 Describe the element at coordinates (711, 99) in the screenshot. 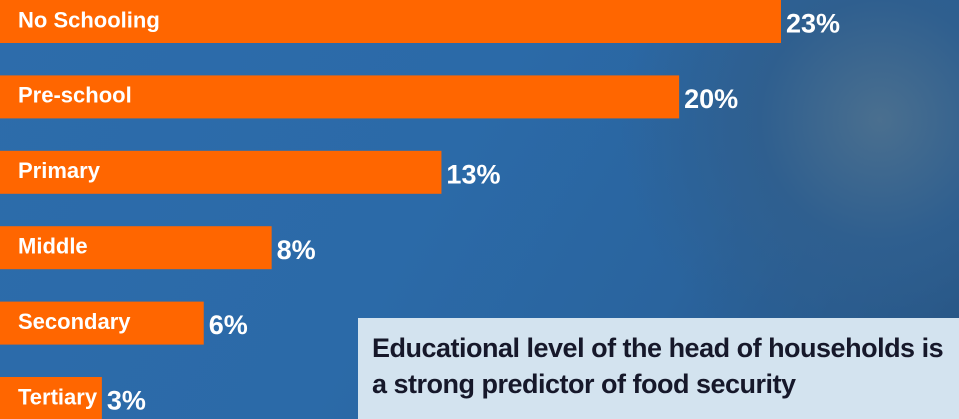

I see `value-label: 20%` at that location.